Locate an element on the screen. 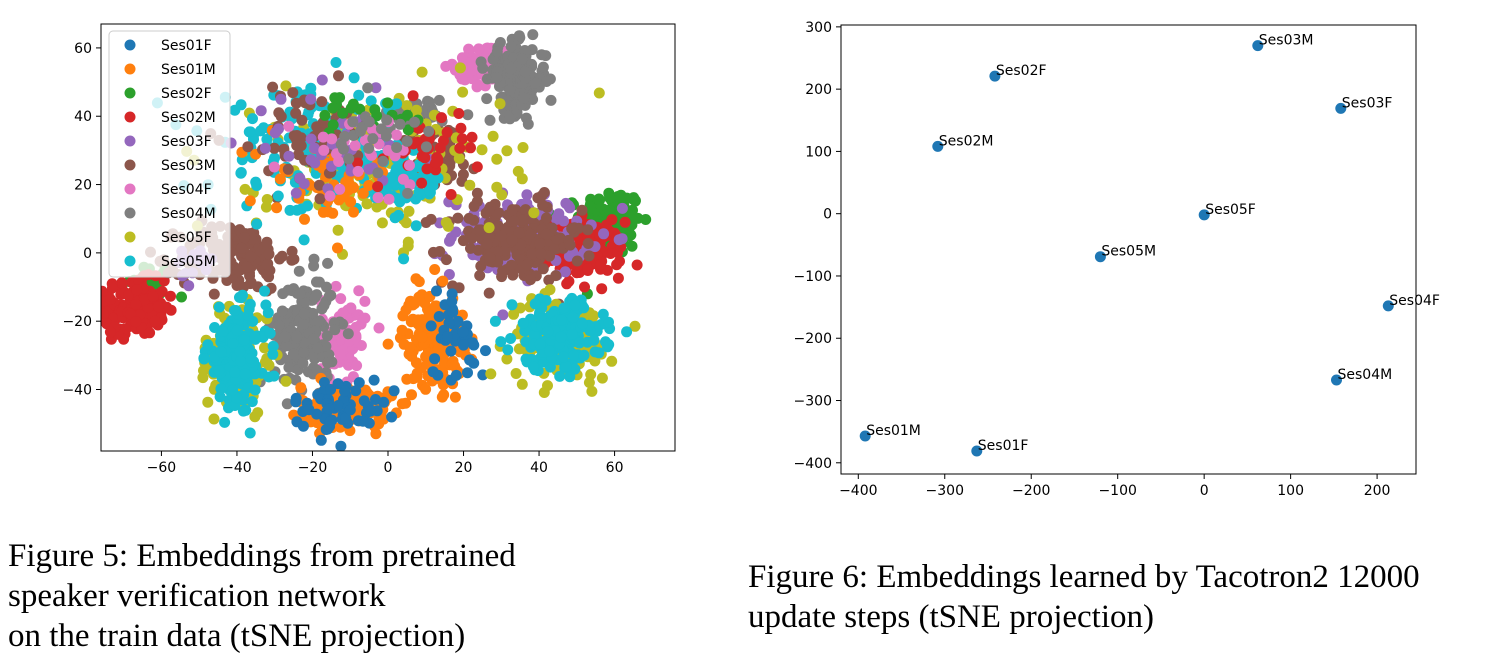 Image resolution: width=1492 pixels, height=664 pixels. figure-5-xtick-label: −40 is located at coordinates (237, 468).